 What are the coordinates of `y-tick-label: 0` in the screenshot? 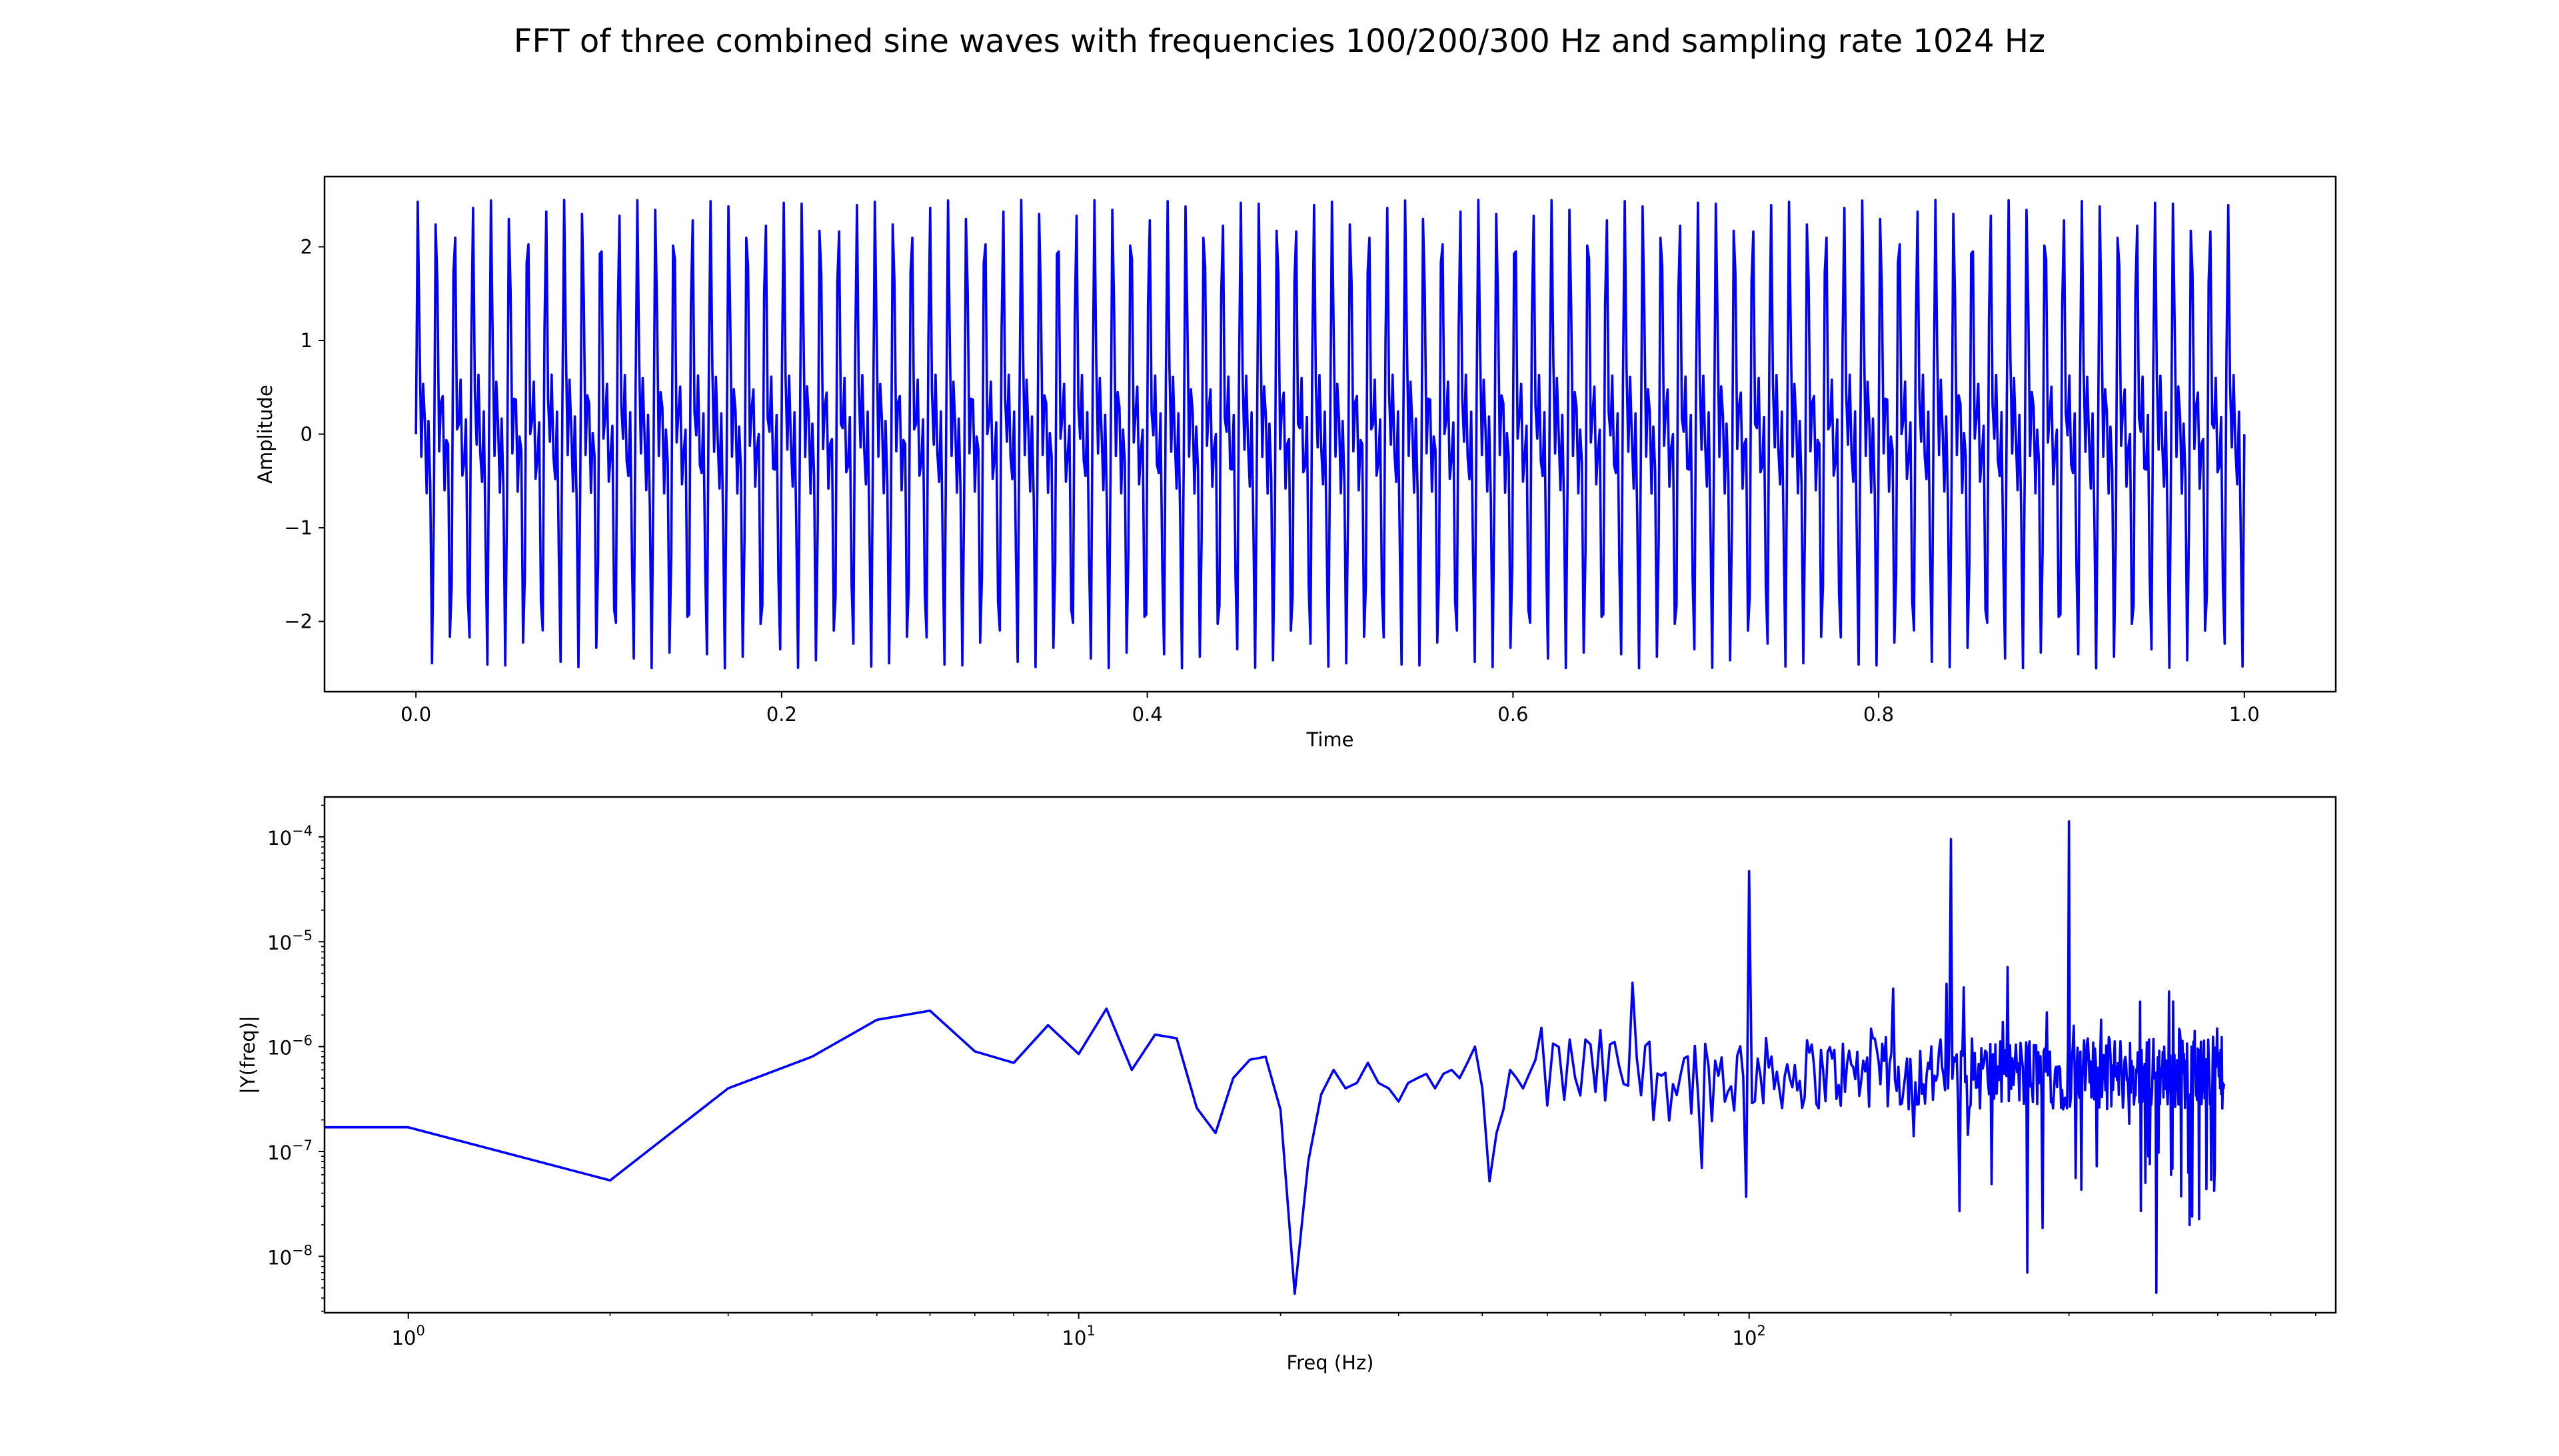 It's located at (307, 434).